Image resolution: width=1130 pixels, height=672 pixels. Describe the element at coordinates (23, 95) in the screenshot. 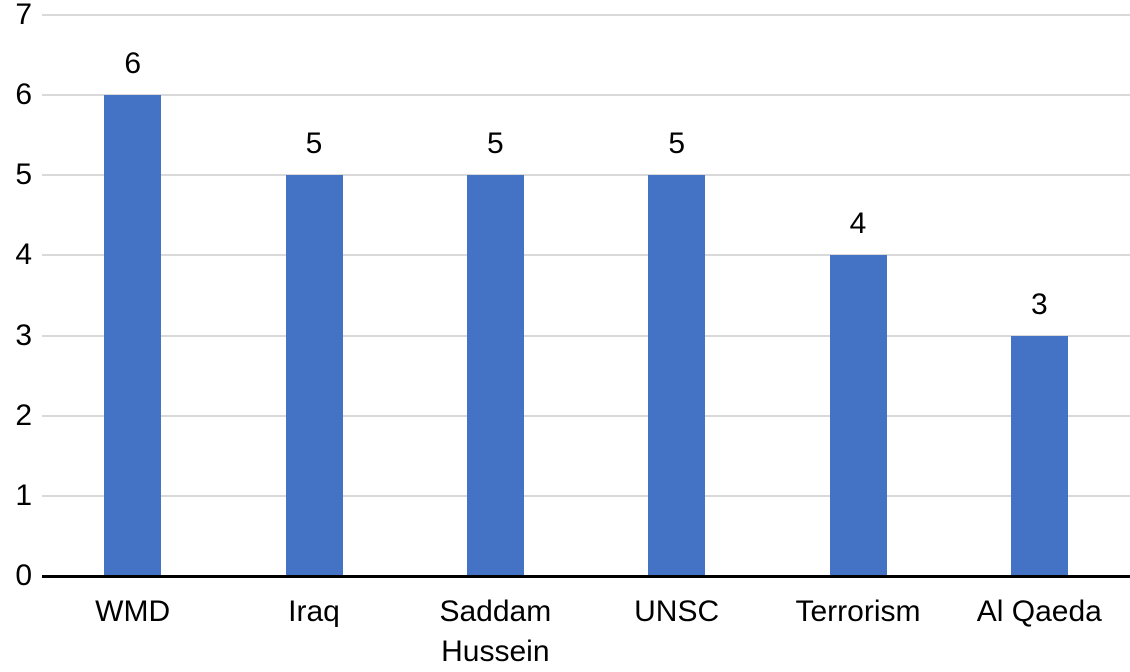

I see `y-tick-label: 6` at that location.